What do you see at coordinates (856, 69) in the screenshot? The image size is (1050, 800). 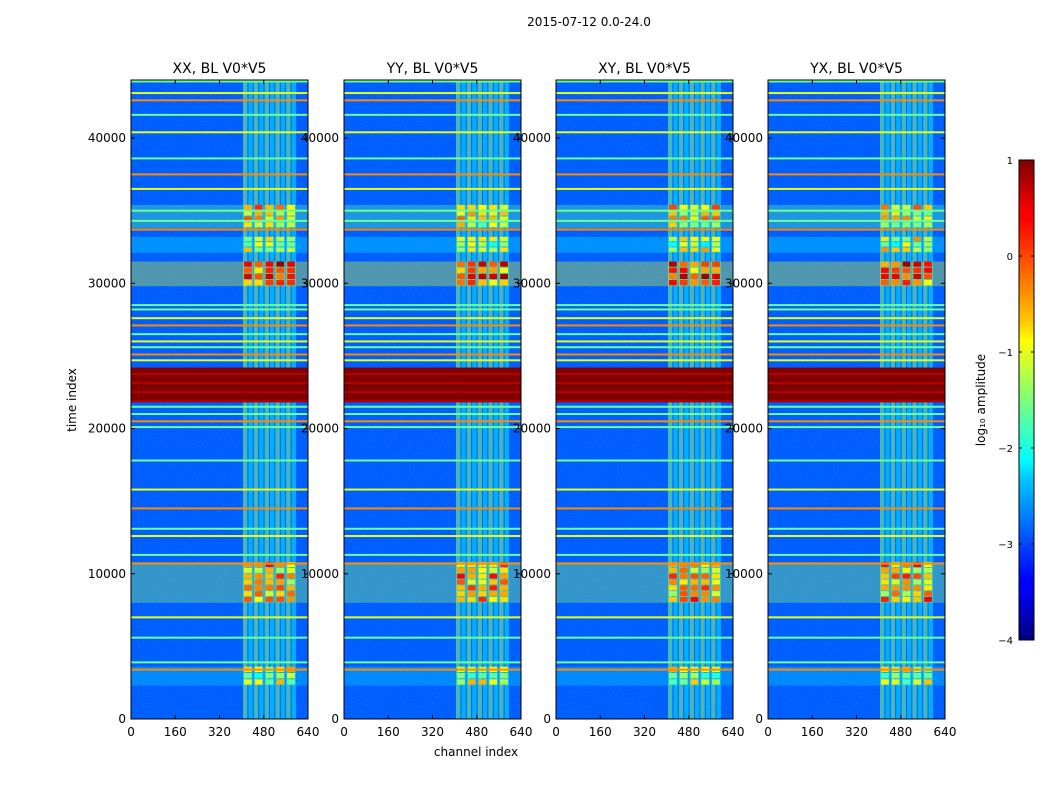 I see `panel-title: YX, BL V0*V5` at bounding box center [856, 69].